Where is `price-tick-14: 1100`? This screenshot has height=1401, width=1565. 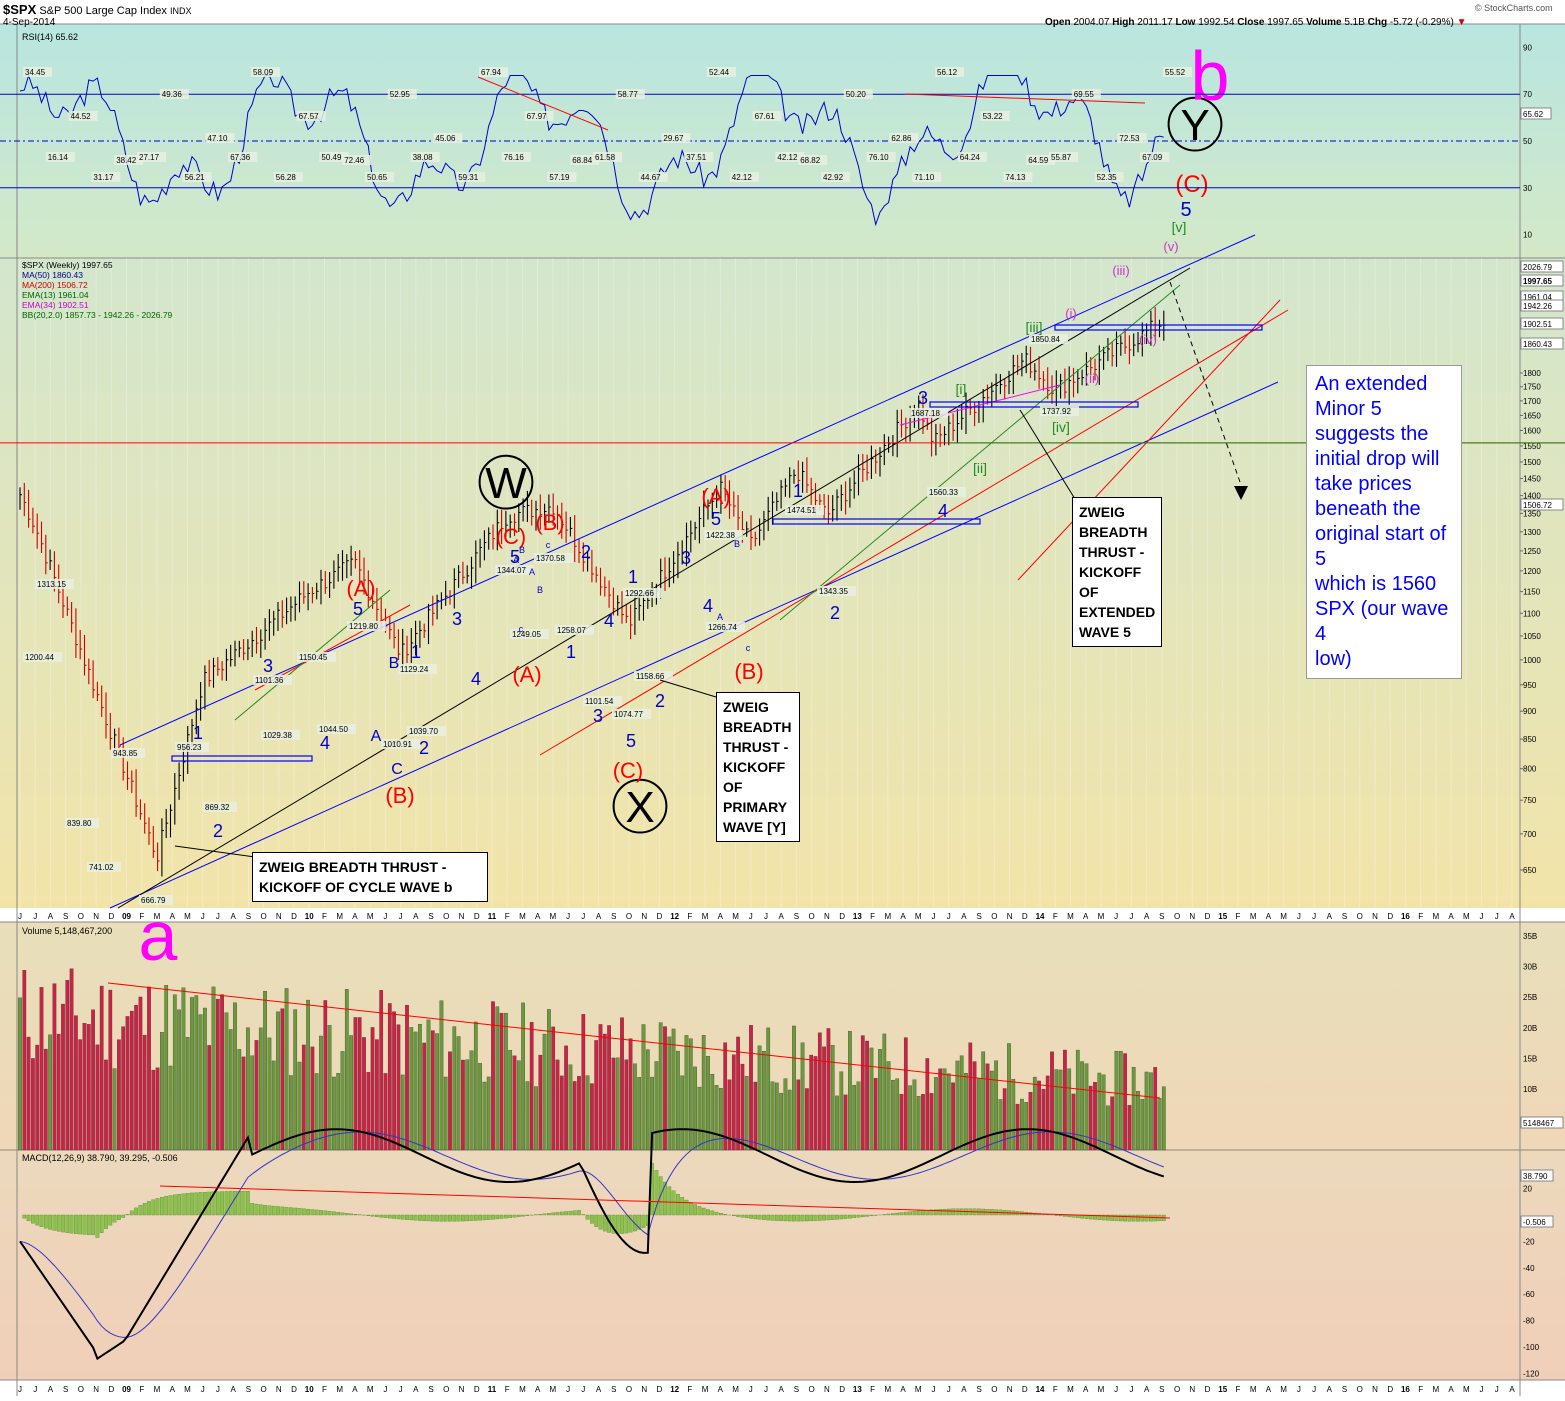 price-tick-14: 1100 is located at coordinates (1532, 613).